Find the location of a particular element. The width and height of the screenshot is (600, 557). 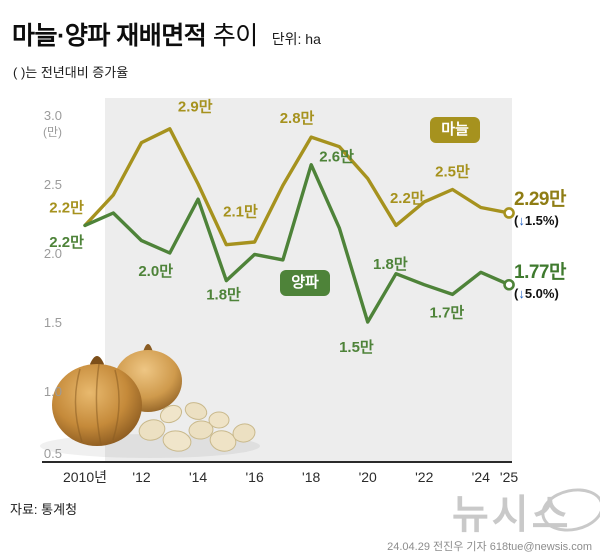

garlic-latest-value: 2.29만 is located at coordinates (540, 199).